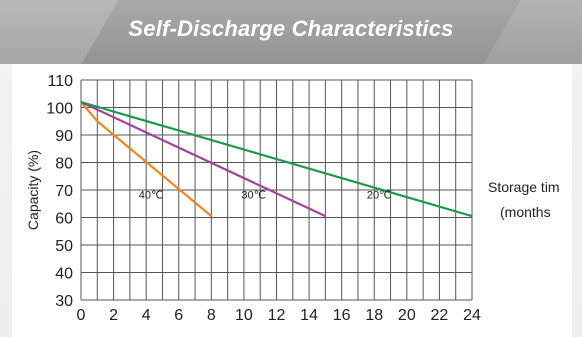  I want to click on chart-title: Self-Discharge Characteristics, so click(291, 28).